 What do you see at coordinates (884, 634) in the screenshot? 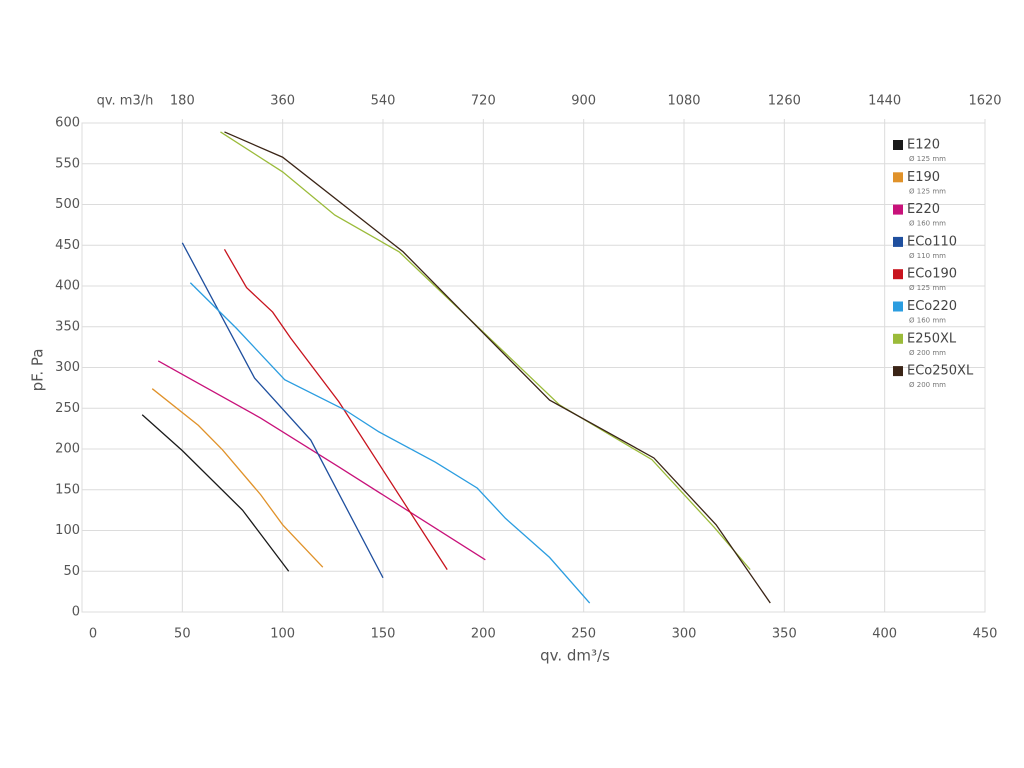
I see `x-tick-label: 400` at bounding box center [884, 634].